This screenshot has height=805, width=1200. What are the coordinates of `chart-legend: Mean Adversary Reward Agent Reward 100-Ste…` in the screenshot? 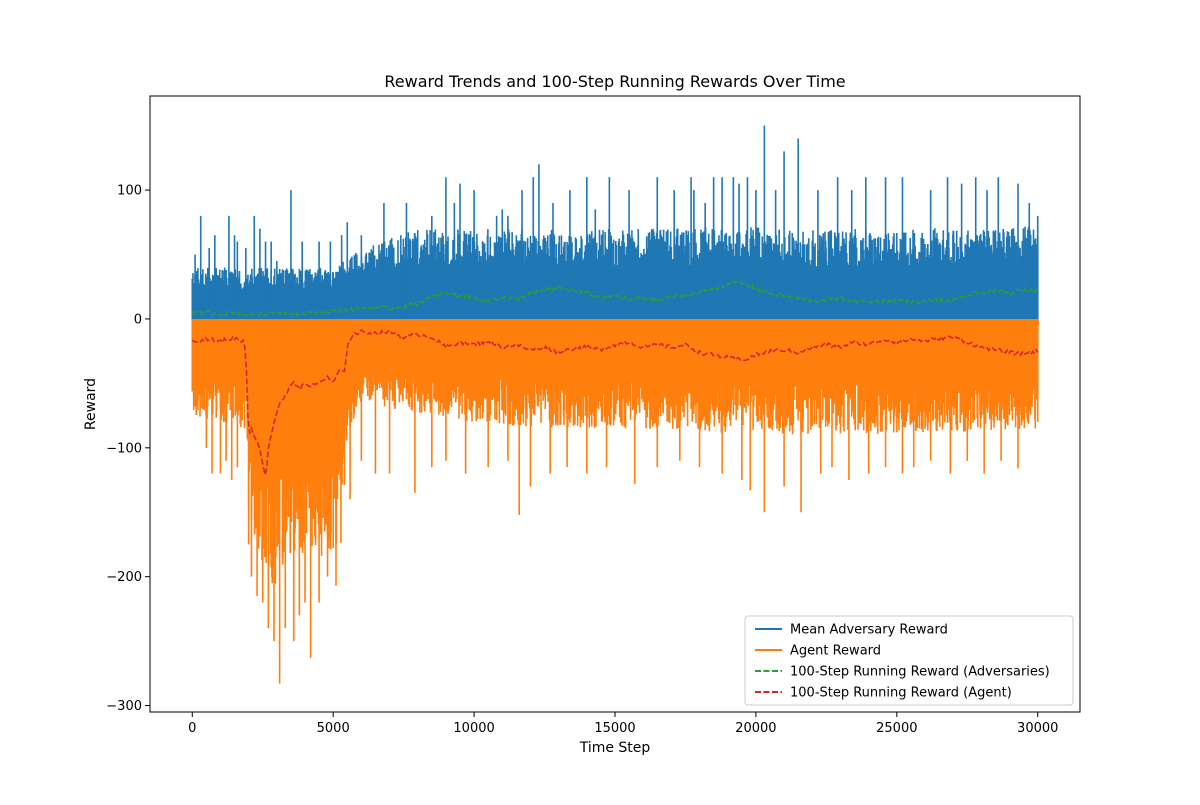 It's located at (909, 660).